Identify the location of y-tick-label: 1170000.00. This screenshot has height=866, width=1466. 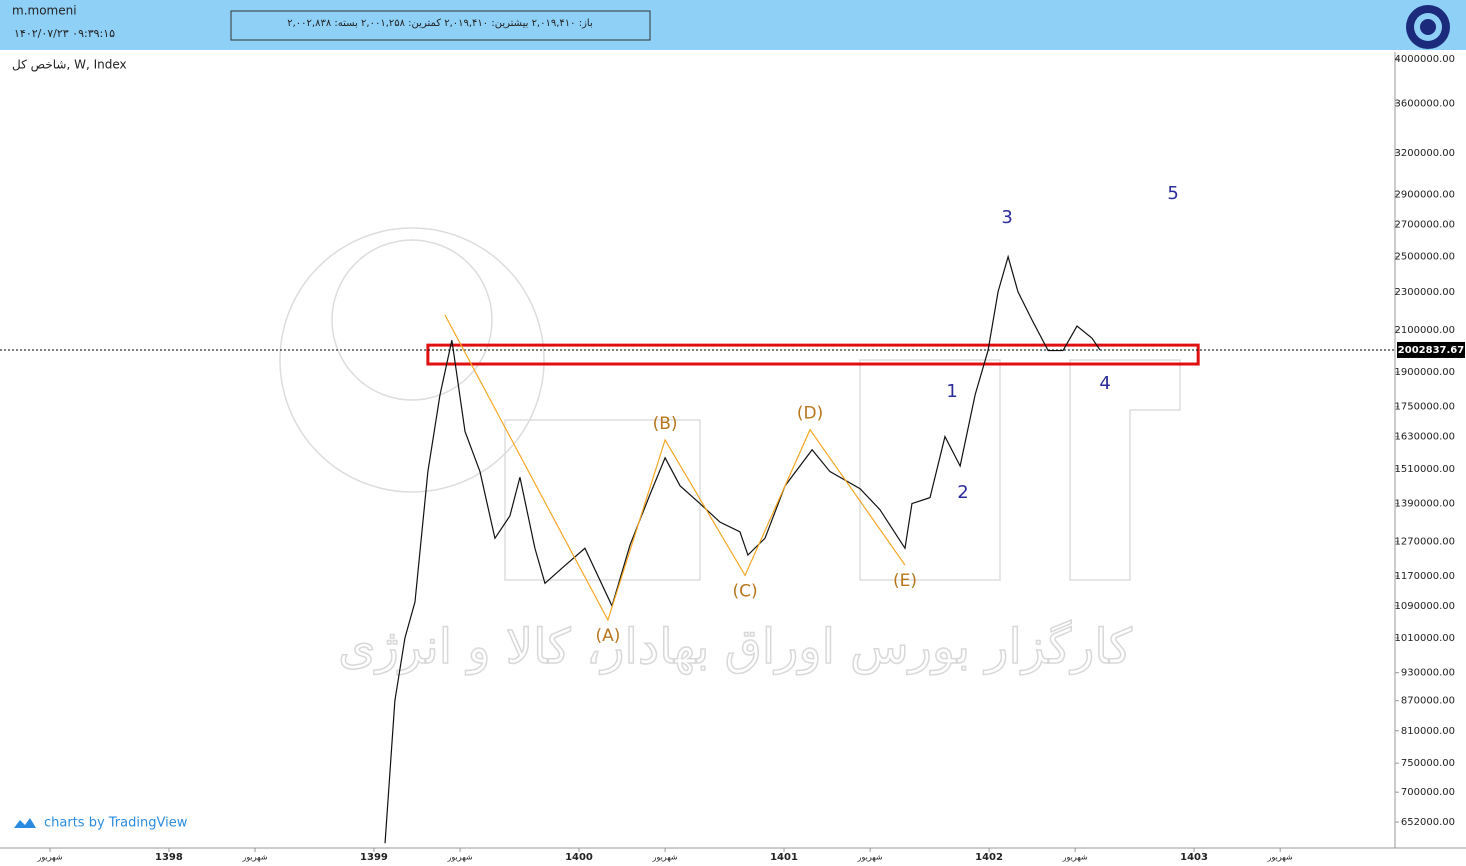
(1425, 576).